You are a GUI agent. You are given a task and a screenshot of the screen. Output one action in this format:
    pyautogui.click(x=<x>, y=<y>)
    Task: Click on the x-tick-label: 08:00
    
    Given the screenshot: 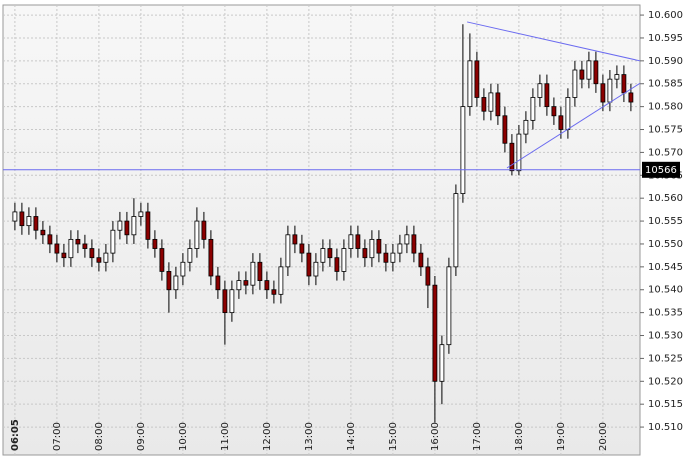 What is the action you would take?
    pyautogui.click(x=99, y=436)
    